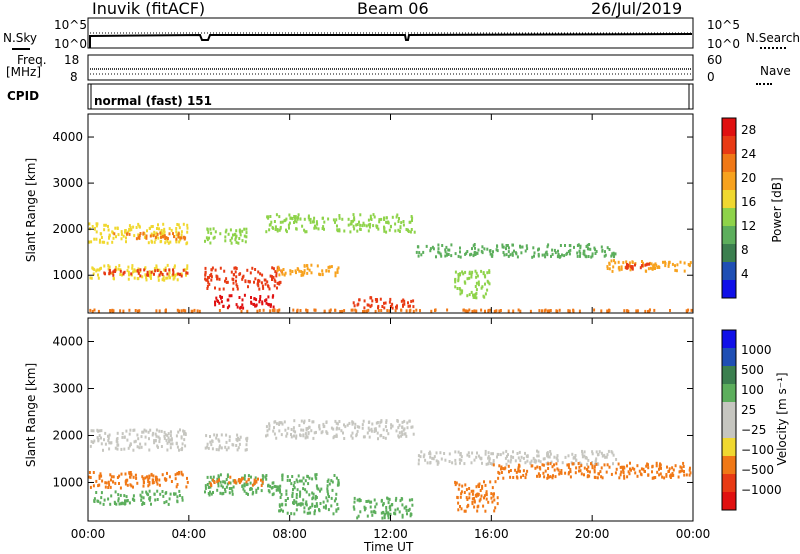  Describe the element at coordinates (390, 469) in the screenshot. I see `velocity-heatmap` at that location.